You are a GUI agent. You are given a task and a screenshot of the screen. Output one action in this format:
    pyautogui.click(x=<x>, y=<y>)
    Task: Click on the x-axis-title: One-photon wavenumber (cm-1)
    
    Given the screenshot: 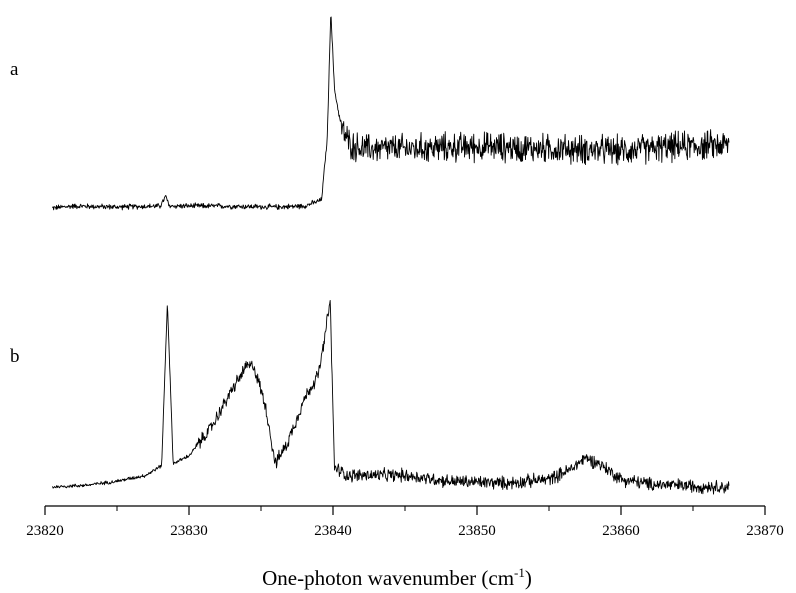 What is the action you would take?
    pyautogui.click(x=397, y=577)
    